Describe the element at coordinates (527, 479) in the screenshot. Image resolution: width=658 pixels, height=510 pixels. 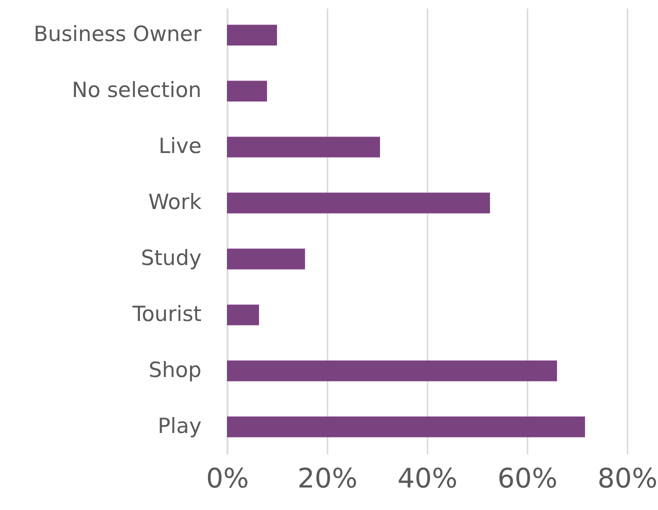
I see `x-tick-label: 60%` at that location.